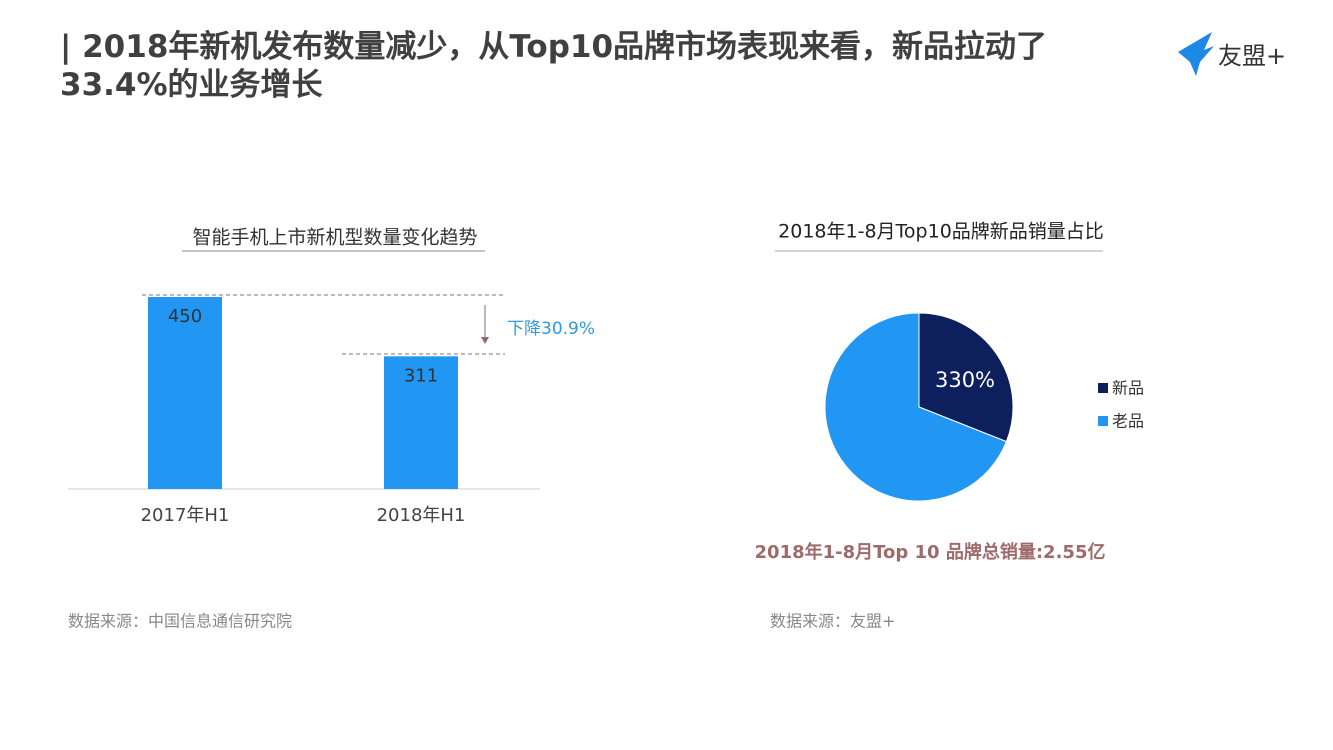 Image resolution: width=1333 pixels, height=750 pixels. Describe the element at coordinates (421, 375) in the screenshot. I see `data-label: 311` at that location.